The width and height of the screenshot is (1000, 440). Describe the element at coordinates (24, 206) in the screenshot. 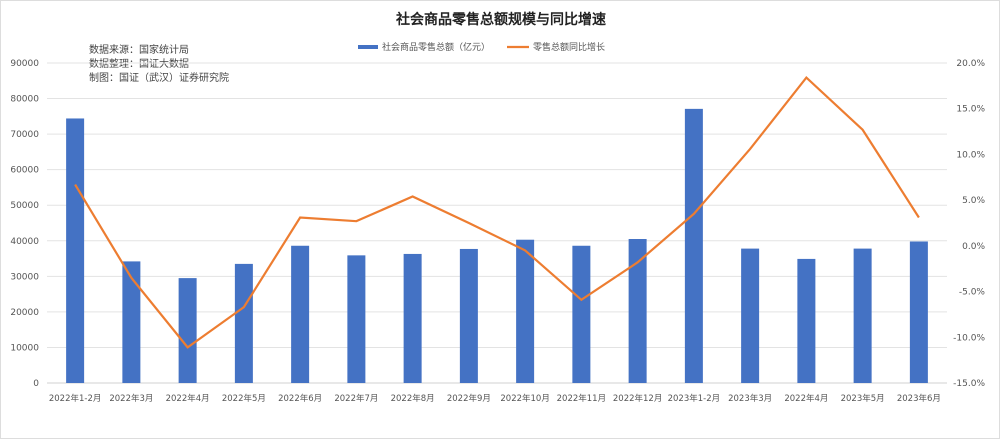

I see `left-tick-label: 50000` at that location.